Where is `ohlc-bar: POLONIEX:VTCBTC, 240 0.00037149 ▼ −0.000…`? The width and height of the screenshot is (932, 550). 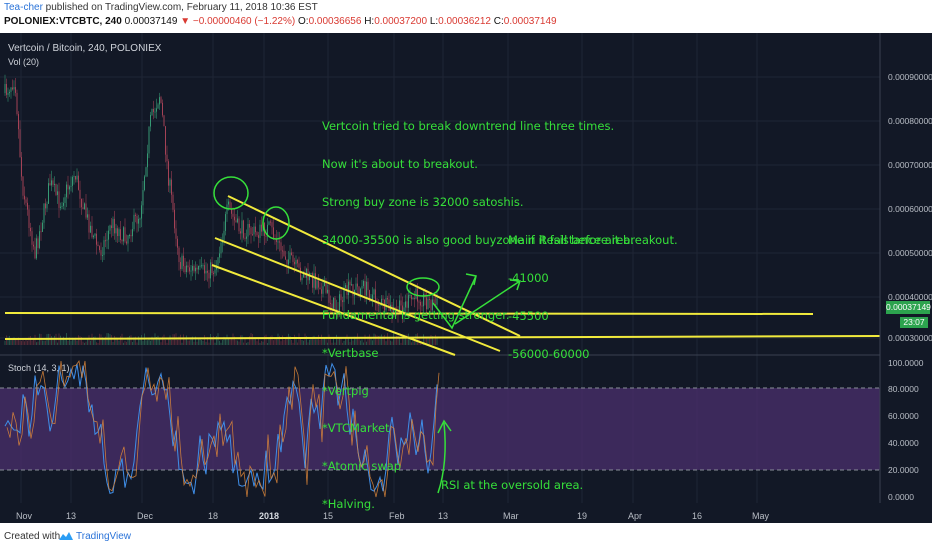 ohlc-bar: POLONIEX:VTCBTC, 240 0.00037149 ▼ −0.000… is located at coordinates (280, 22).